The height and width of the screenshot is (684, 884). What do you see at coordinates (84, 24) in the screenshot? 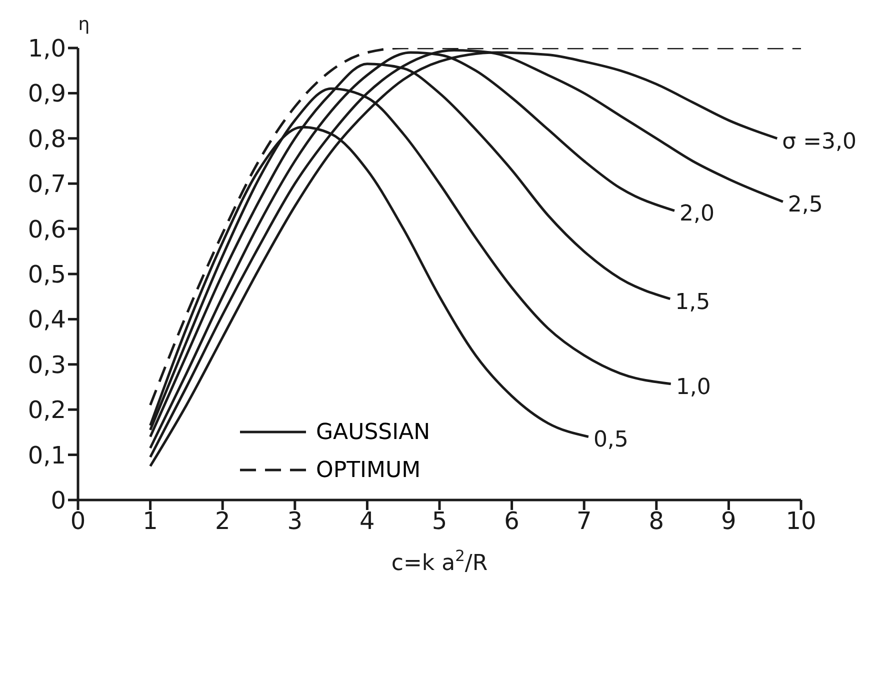
I see `y-axis-title: η` at bounding box center [84, 24].